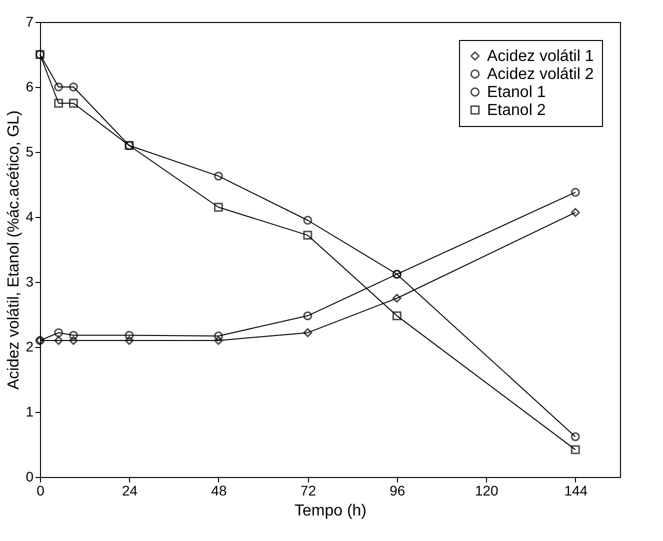 The height and width of the screenshot is (541, 663). Describe the element at coordinates (516, 92) in the screenshot. I see `legend-label: Etanol 1` at that location.